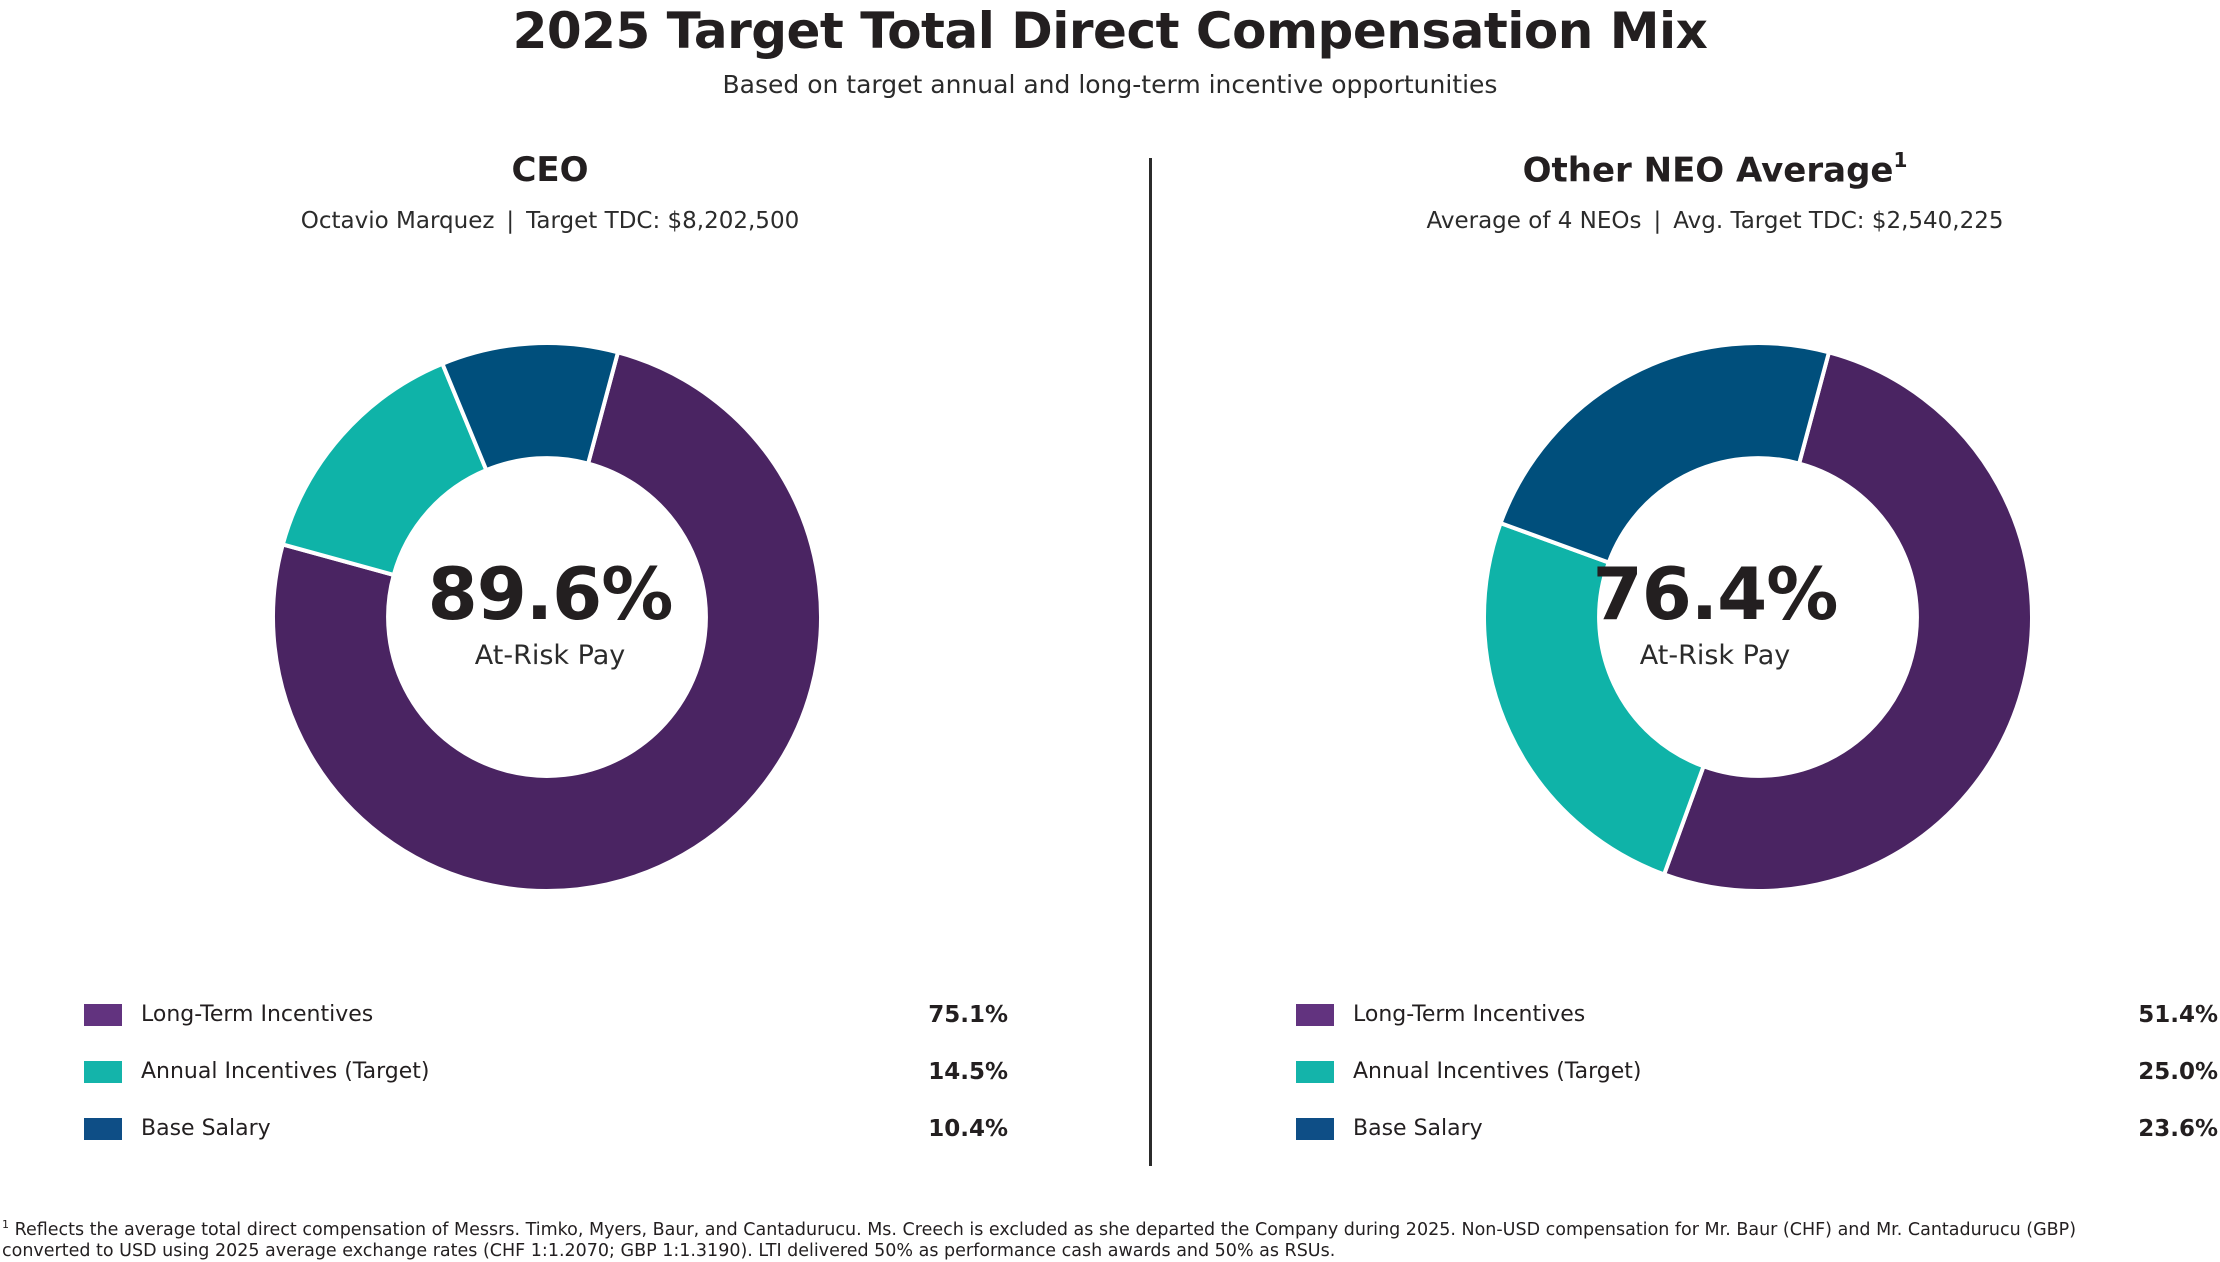  I want to click on legend-value: 75.1%, so click(968, 1015).